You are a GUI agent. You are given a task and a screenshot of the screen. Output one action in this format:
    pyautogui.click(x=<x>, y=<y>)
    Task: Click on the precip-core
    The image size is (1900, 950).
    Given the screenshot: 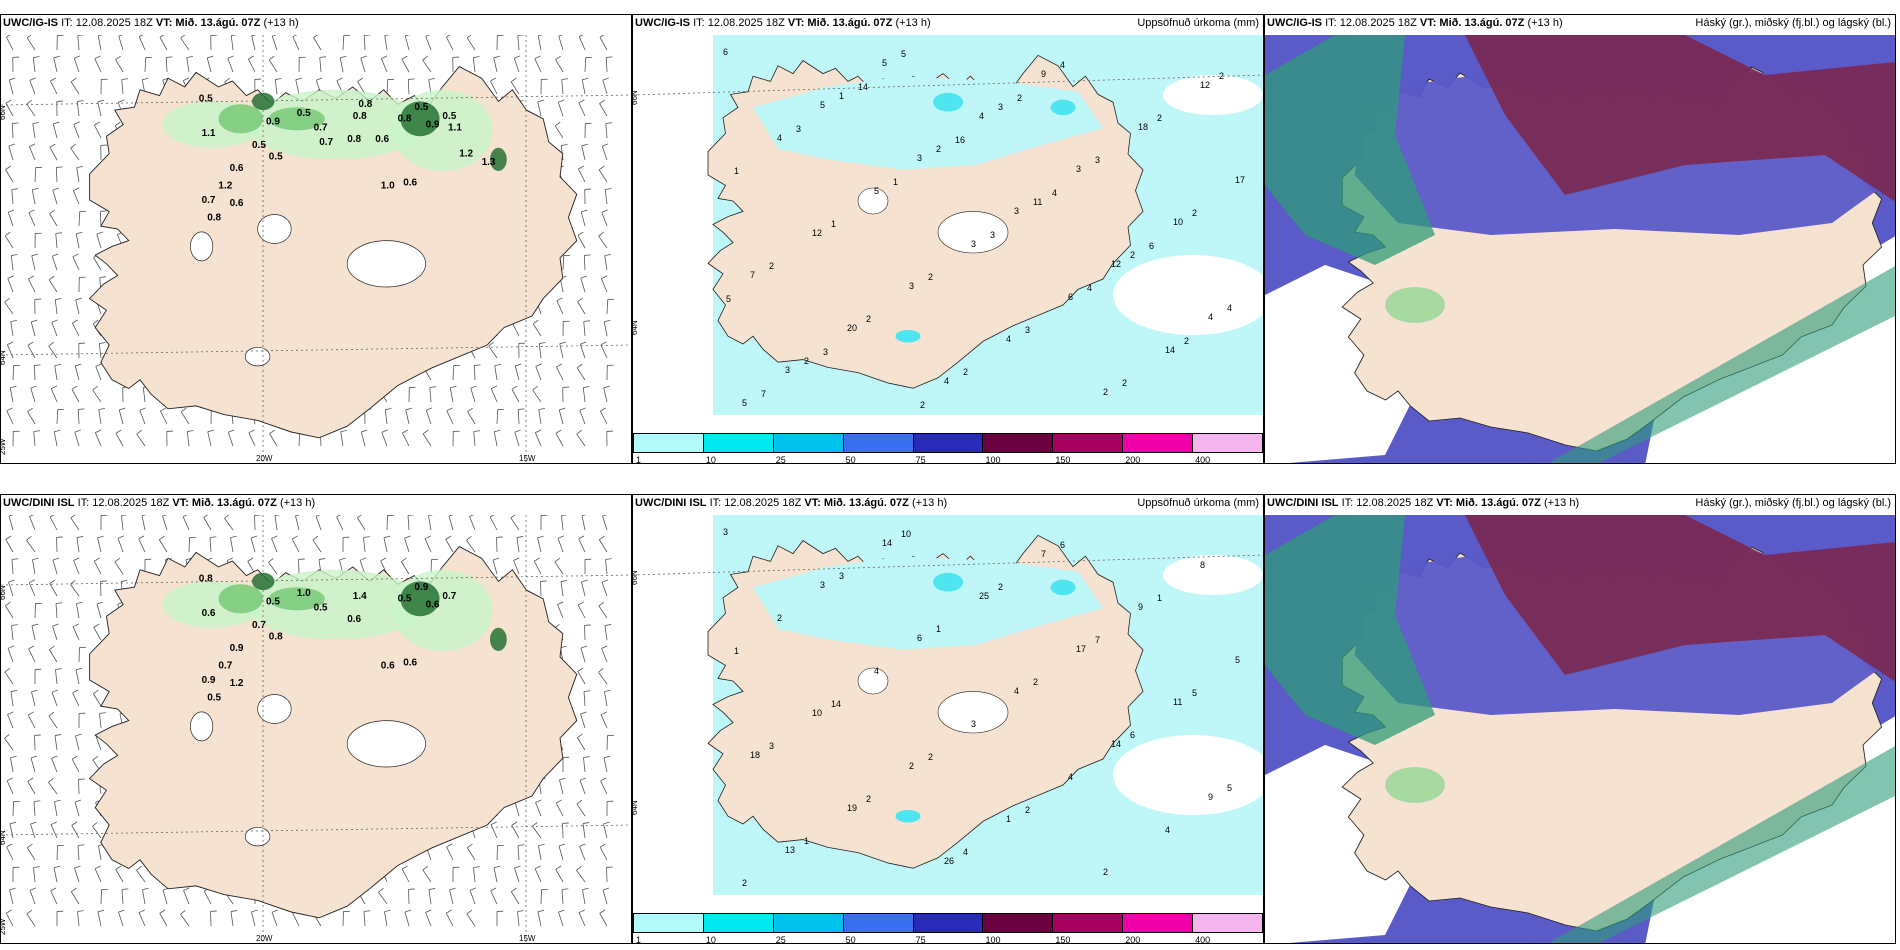 What is the action you would take?
    pyautogui.click(x=948, y=102)
    